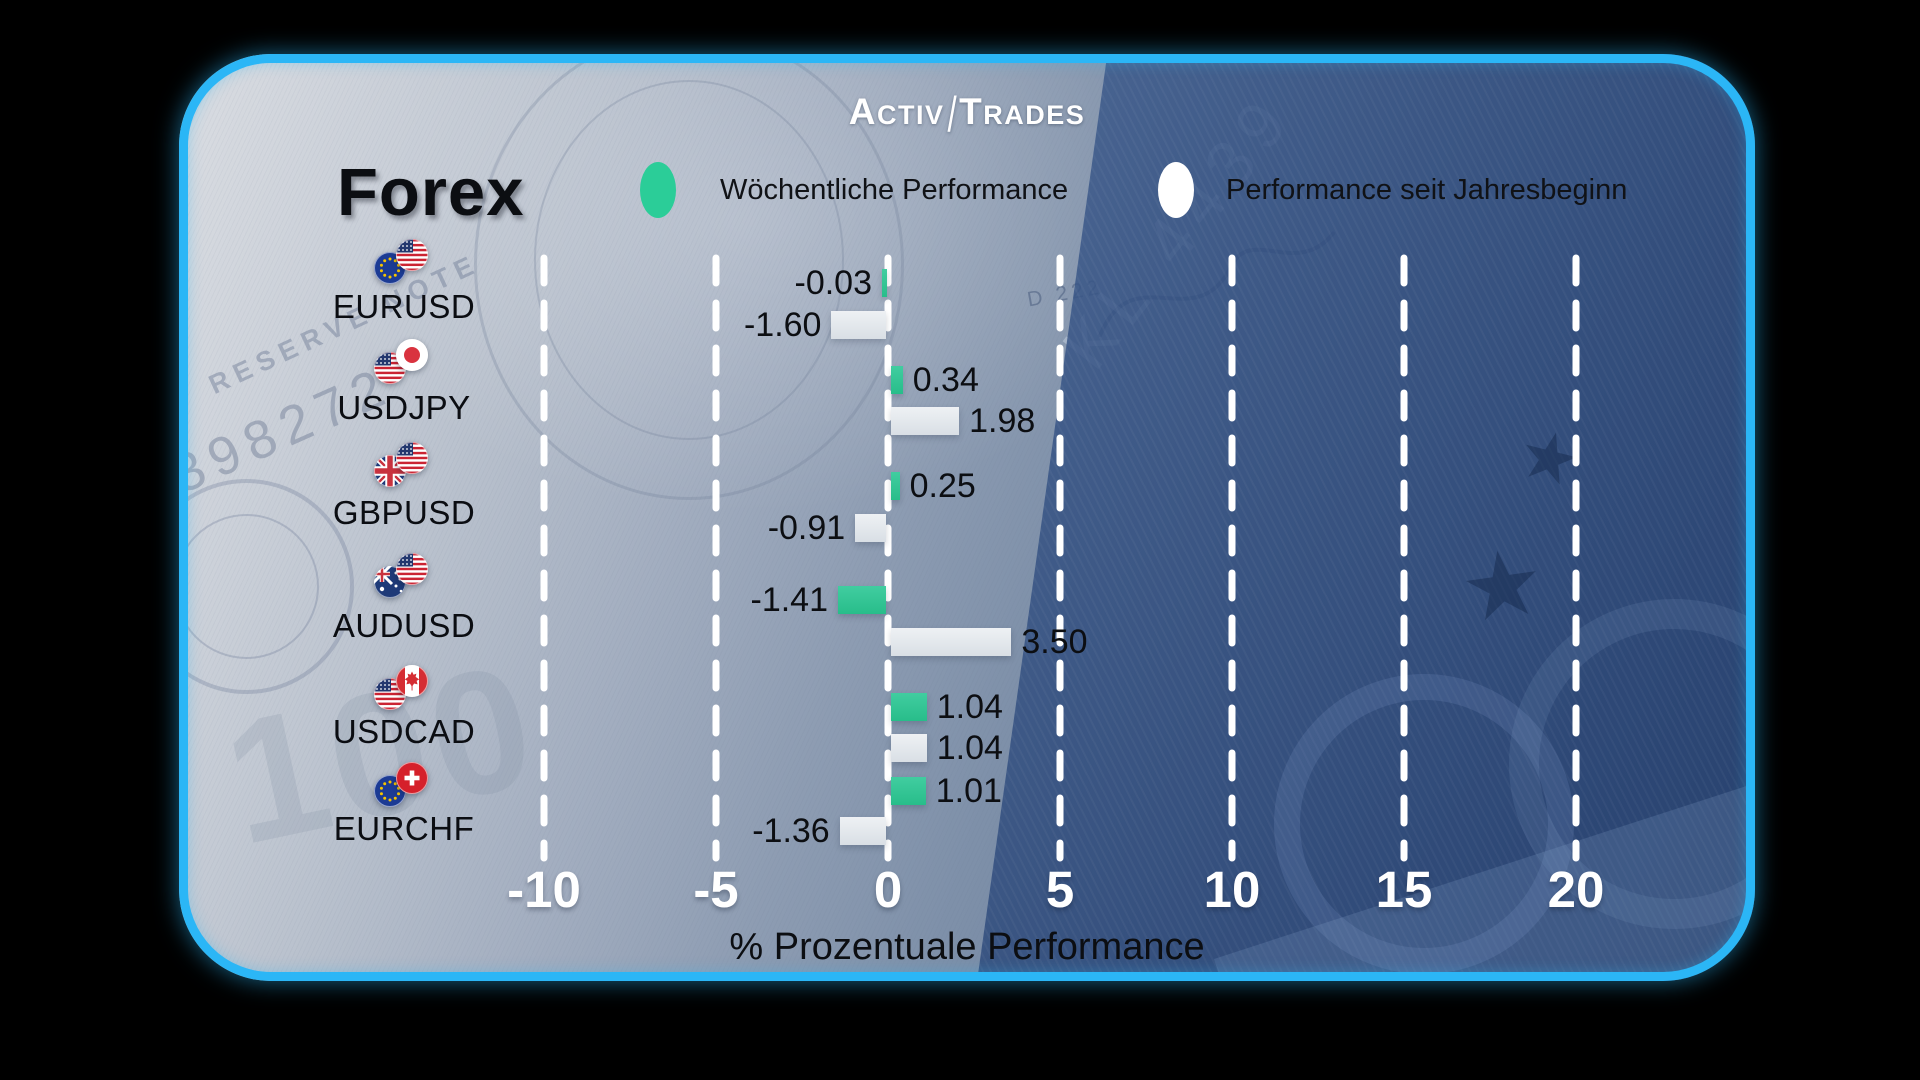 The image size is (1920, 1080). What do you see at coordinates (716, 889) in the screenshot?
I see `x-tick-label: -5` at bounding box center [716, 889].